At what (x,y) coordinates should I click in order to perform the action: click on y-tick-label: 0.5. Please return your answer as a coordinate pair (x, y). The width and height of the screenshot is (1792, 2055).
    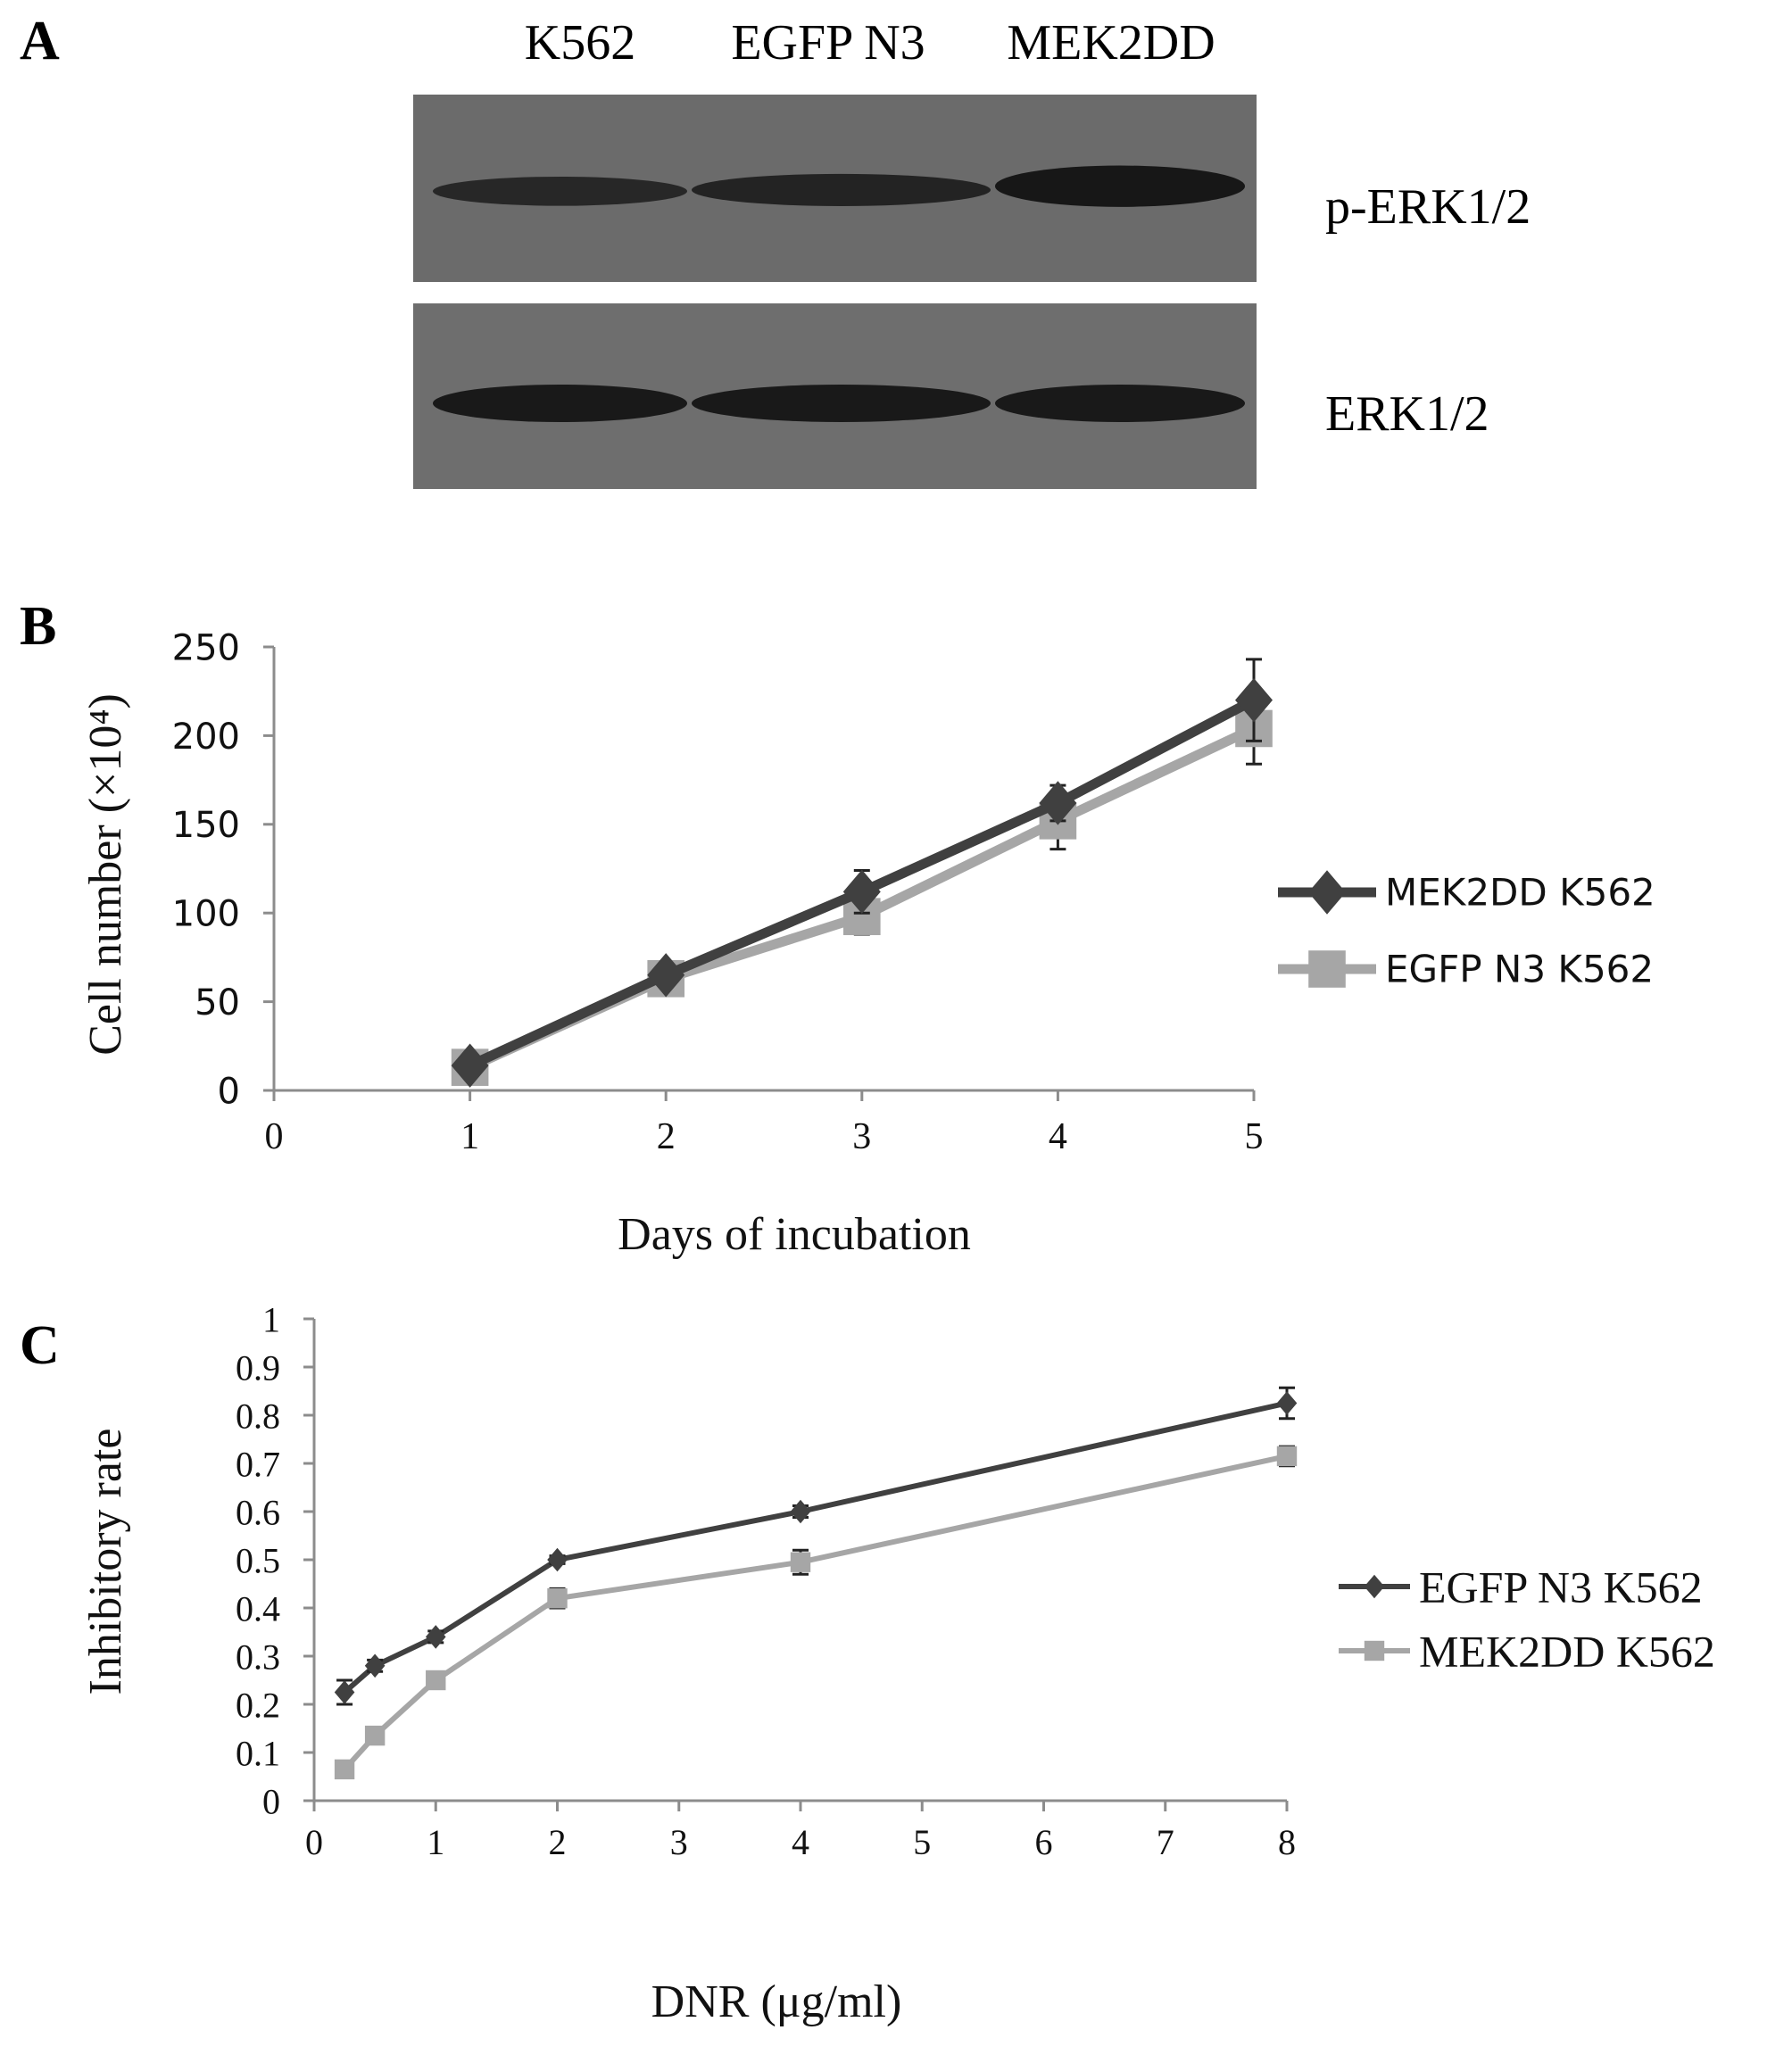
    Looking at the image, I should click on (258, 1560).